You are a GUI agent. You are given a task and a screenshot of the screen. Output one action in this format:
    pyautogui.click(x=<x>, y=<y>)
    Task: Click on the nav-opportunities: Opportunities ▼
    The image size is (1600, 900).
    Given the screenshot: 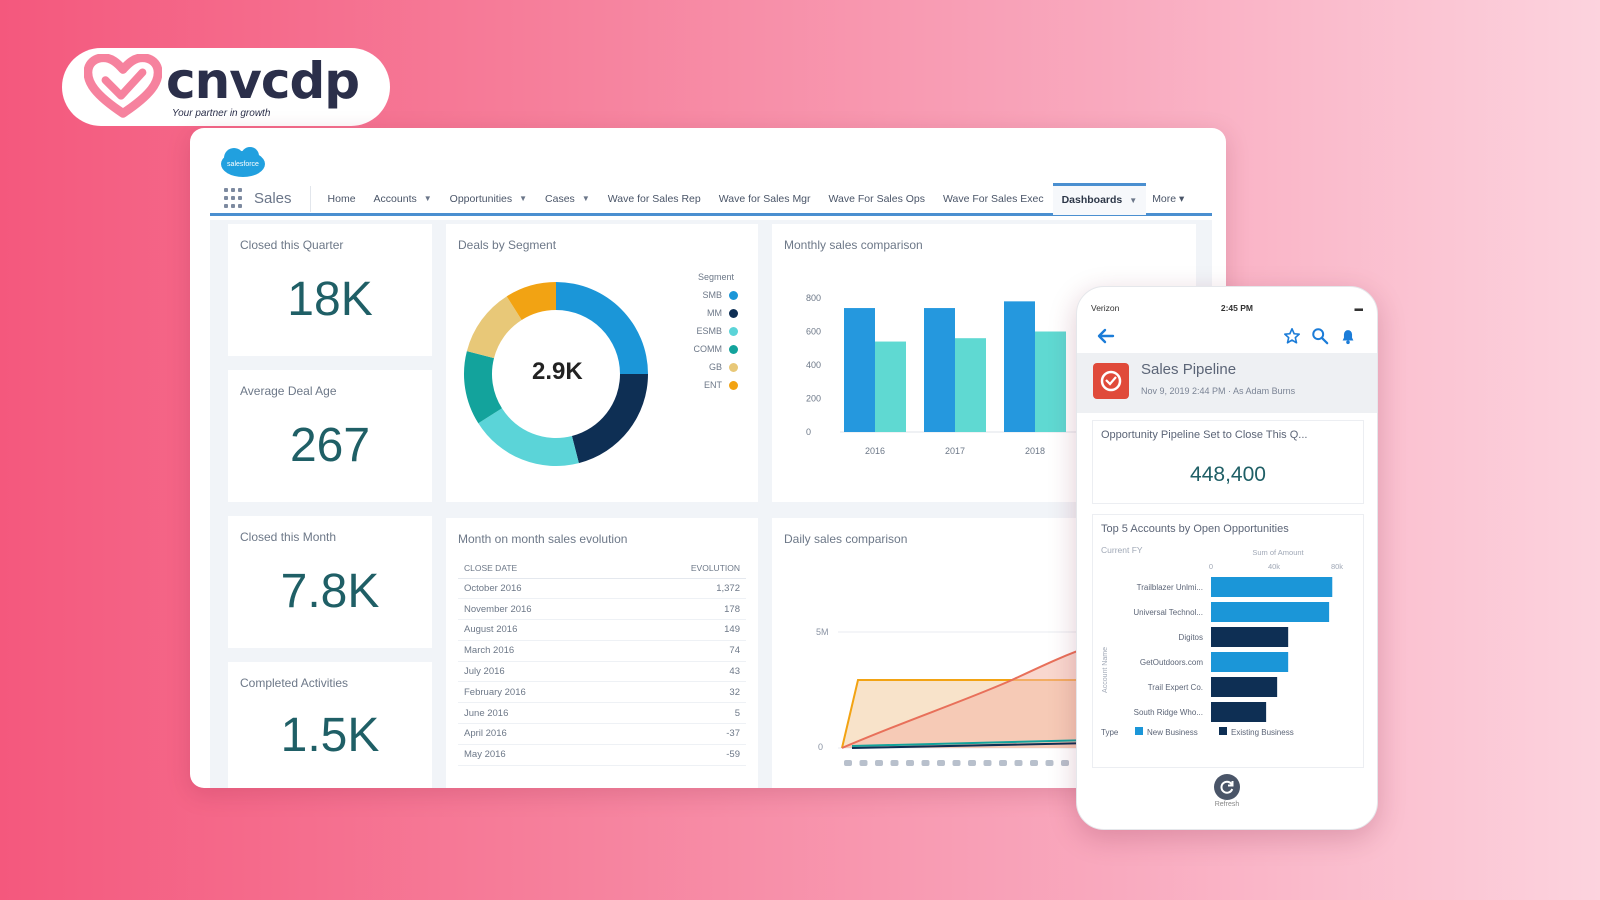 What is the action you would take?
    pyautogui.click(x=488, y=198)
    